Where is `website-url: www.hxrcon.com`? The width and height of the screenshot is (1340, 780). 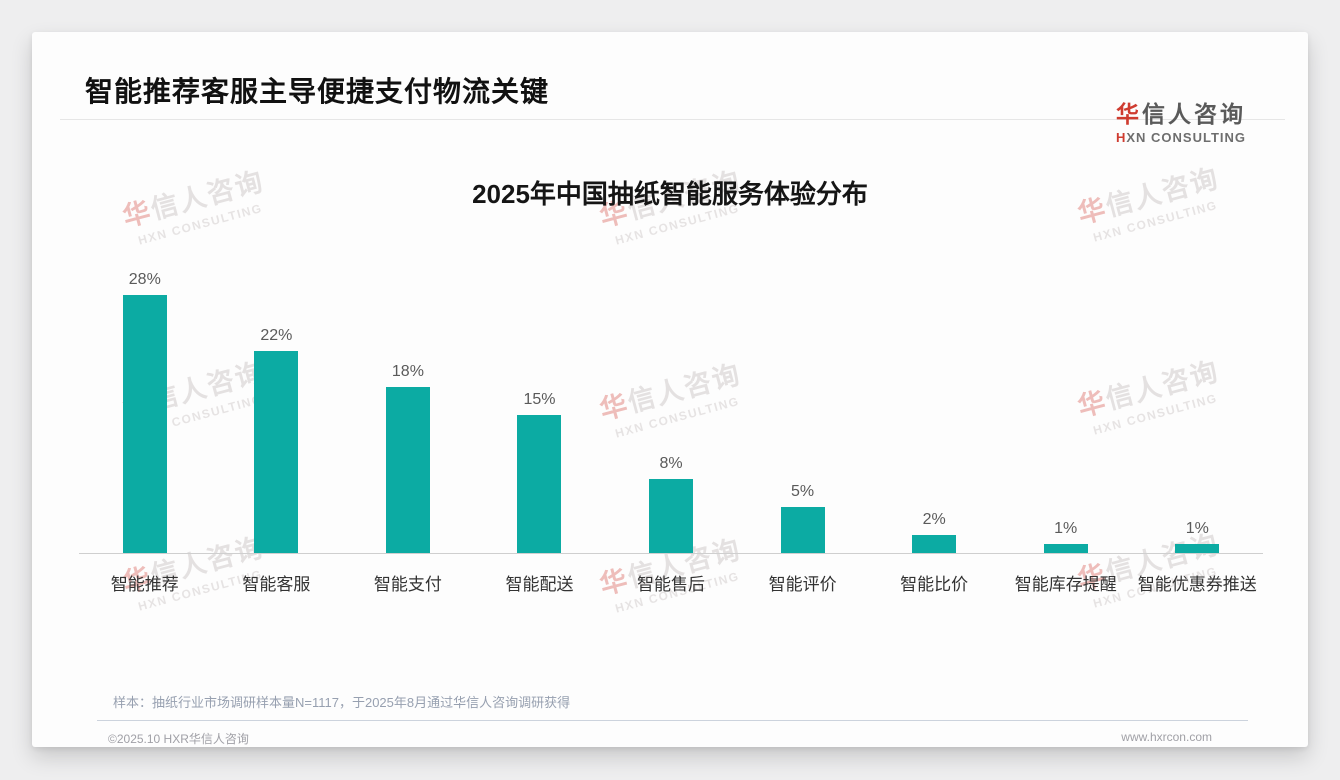 website-url: www.hxrcon.com is located at coordinates (1166, 737).